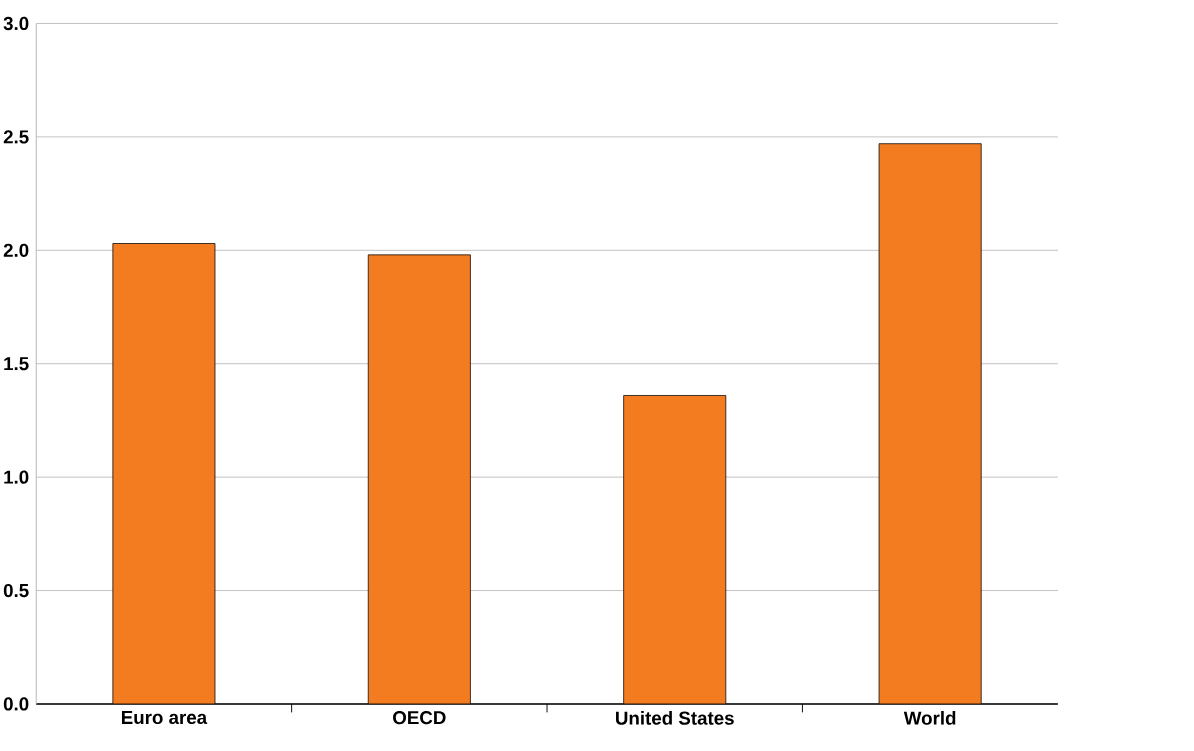 Image resolution: width=1194 pixels, height=751 pixels. Describe the element at coordinates (16, 590) in the screenshot. I see `y-tick-label: 0.5` at that location.